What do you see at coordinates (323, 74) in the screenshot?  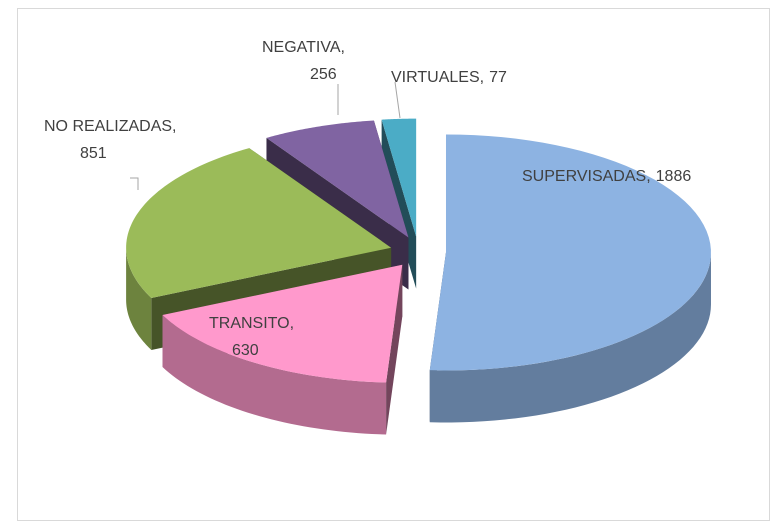 I see `data-label-value: 256` at bounding box center [323, 74].